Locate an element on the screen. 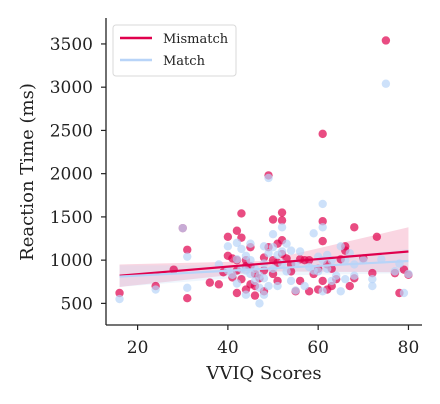 Image resolution: width=440 pixels, height=404 pixels. y-tick-label: 500 is located at coordinates (77, 304).